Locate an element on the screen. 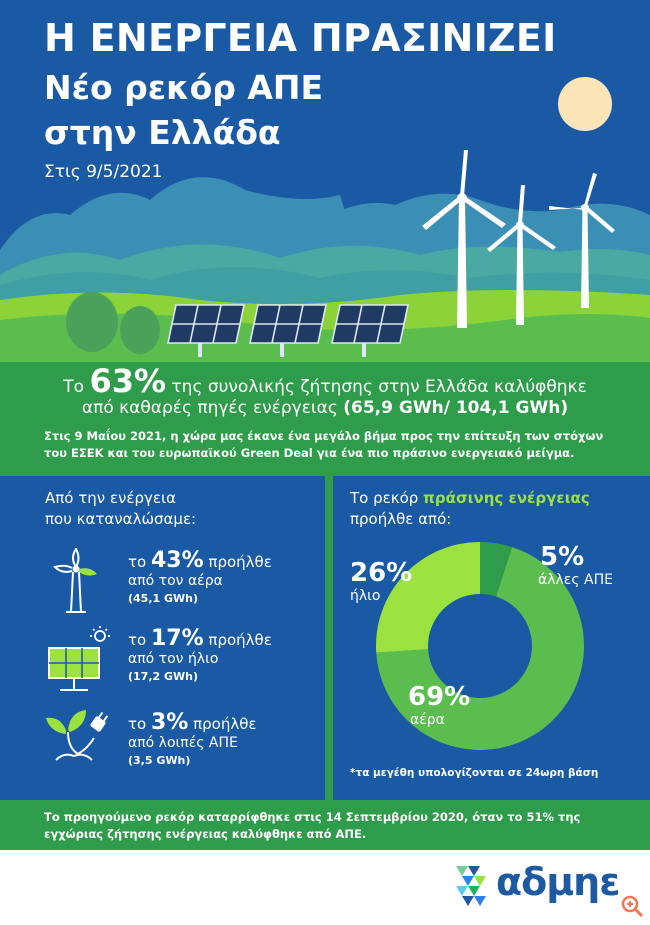 This screenshot has width=650, height=925. other-item: το 3% προήλθε από λοιπές ΑΠΕ (3,5 GWh) is located at coordinates (192, 738).